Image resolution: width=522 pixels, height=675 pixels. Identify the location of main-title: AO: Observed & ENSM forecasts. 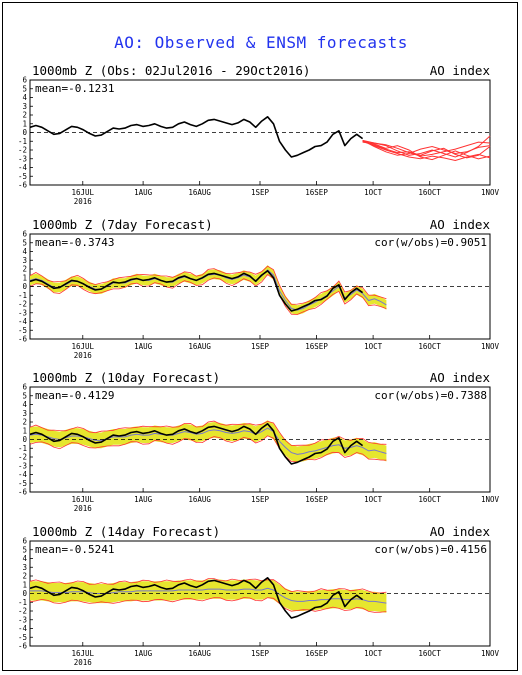
(261, 42).